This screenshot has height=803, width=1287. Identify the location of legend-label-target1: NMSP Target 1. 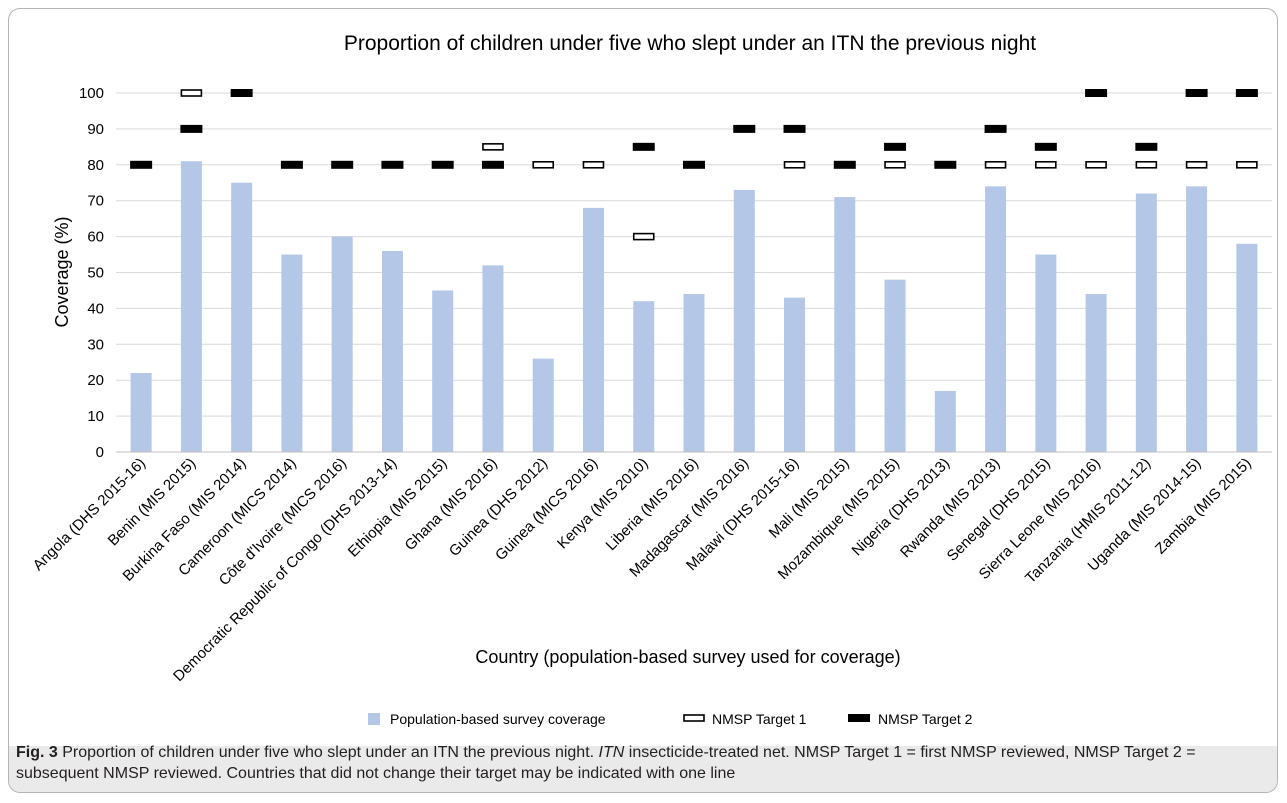
(759, 719).